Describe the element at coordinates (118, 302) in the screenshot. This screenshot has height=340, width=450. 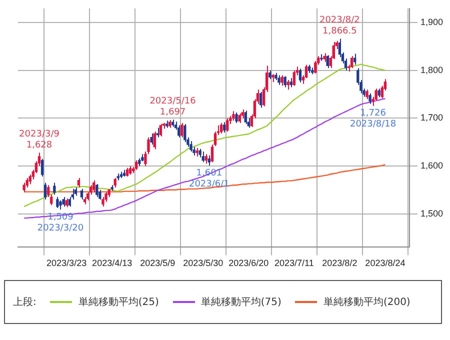
I see `legend-label: 単純移動平均(25)` at that location.